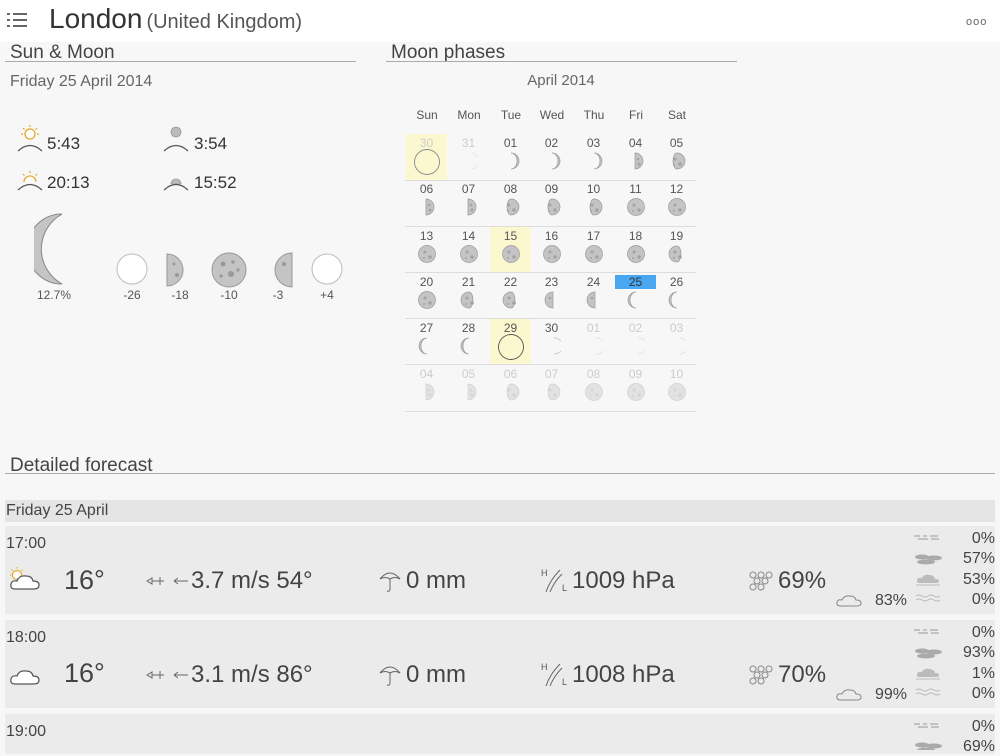 The image size is (1000, 756). Describe the element at coordinates (180, 61) in the screenshot. I see `sun-moon-divider` at that location.